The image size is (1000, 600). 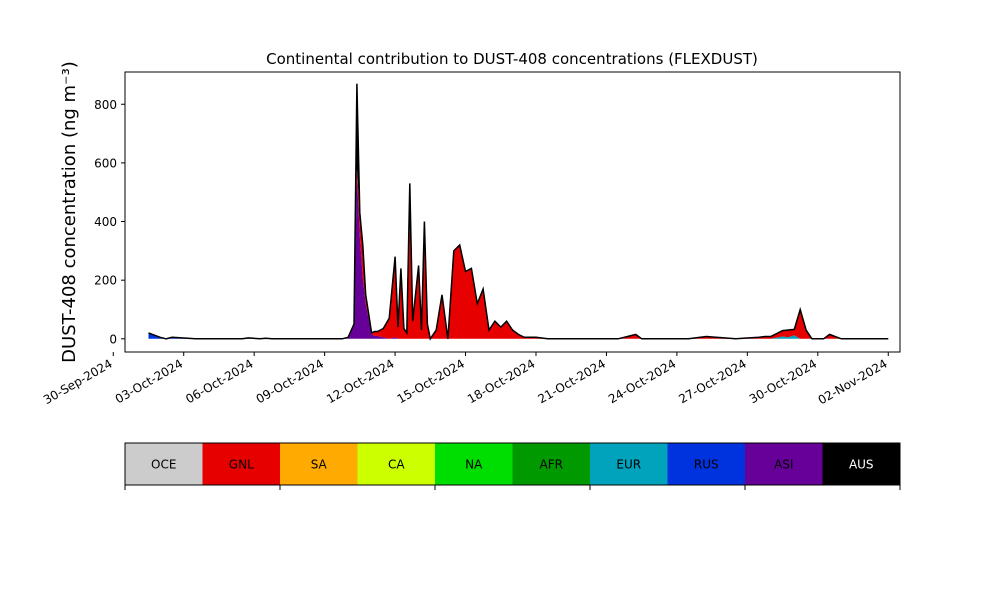 I want to click on legend-label-rus: RUS, so click(x=706, y=465).